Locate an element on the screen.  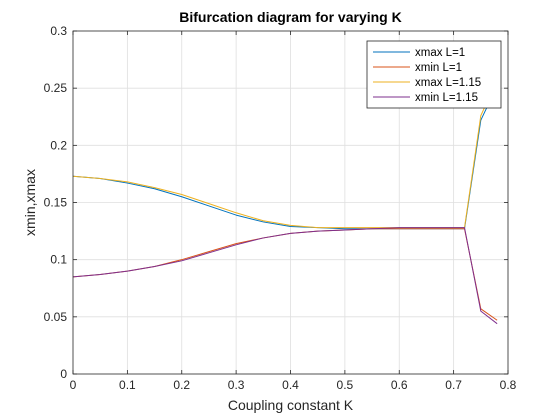
x-tick-label: 0.4 is located at coordinates (290, 385).